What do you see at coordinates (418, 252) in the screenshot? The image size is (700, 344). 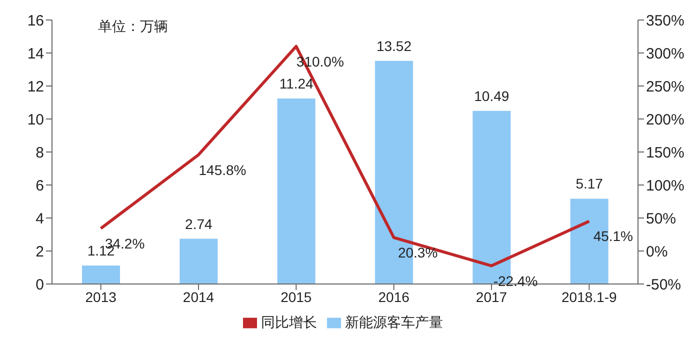 I see `data-label: 20.3%` at bounding box center [418, 252].